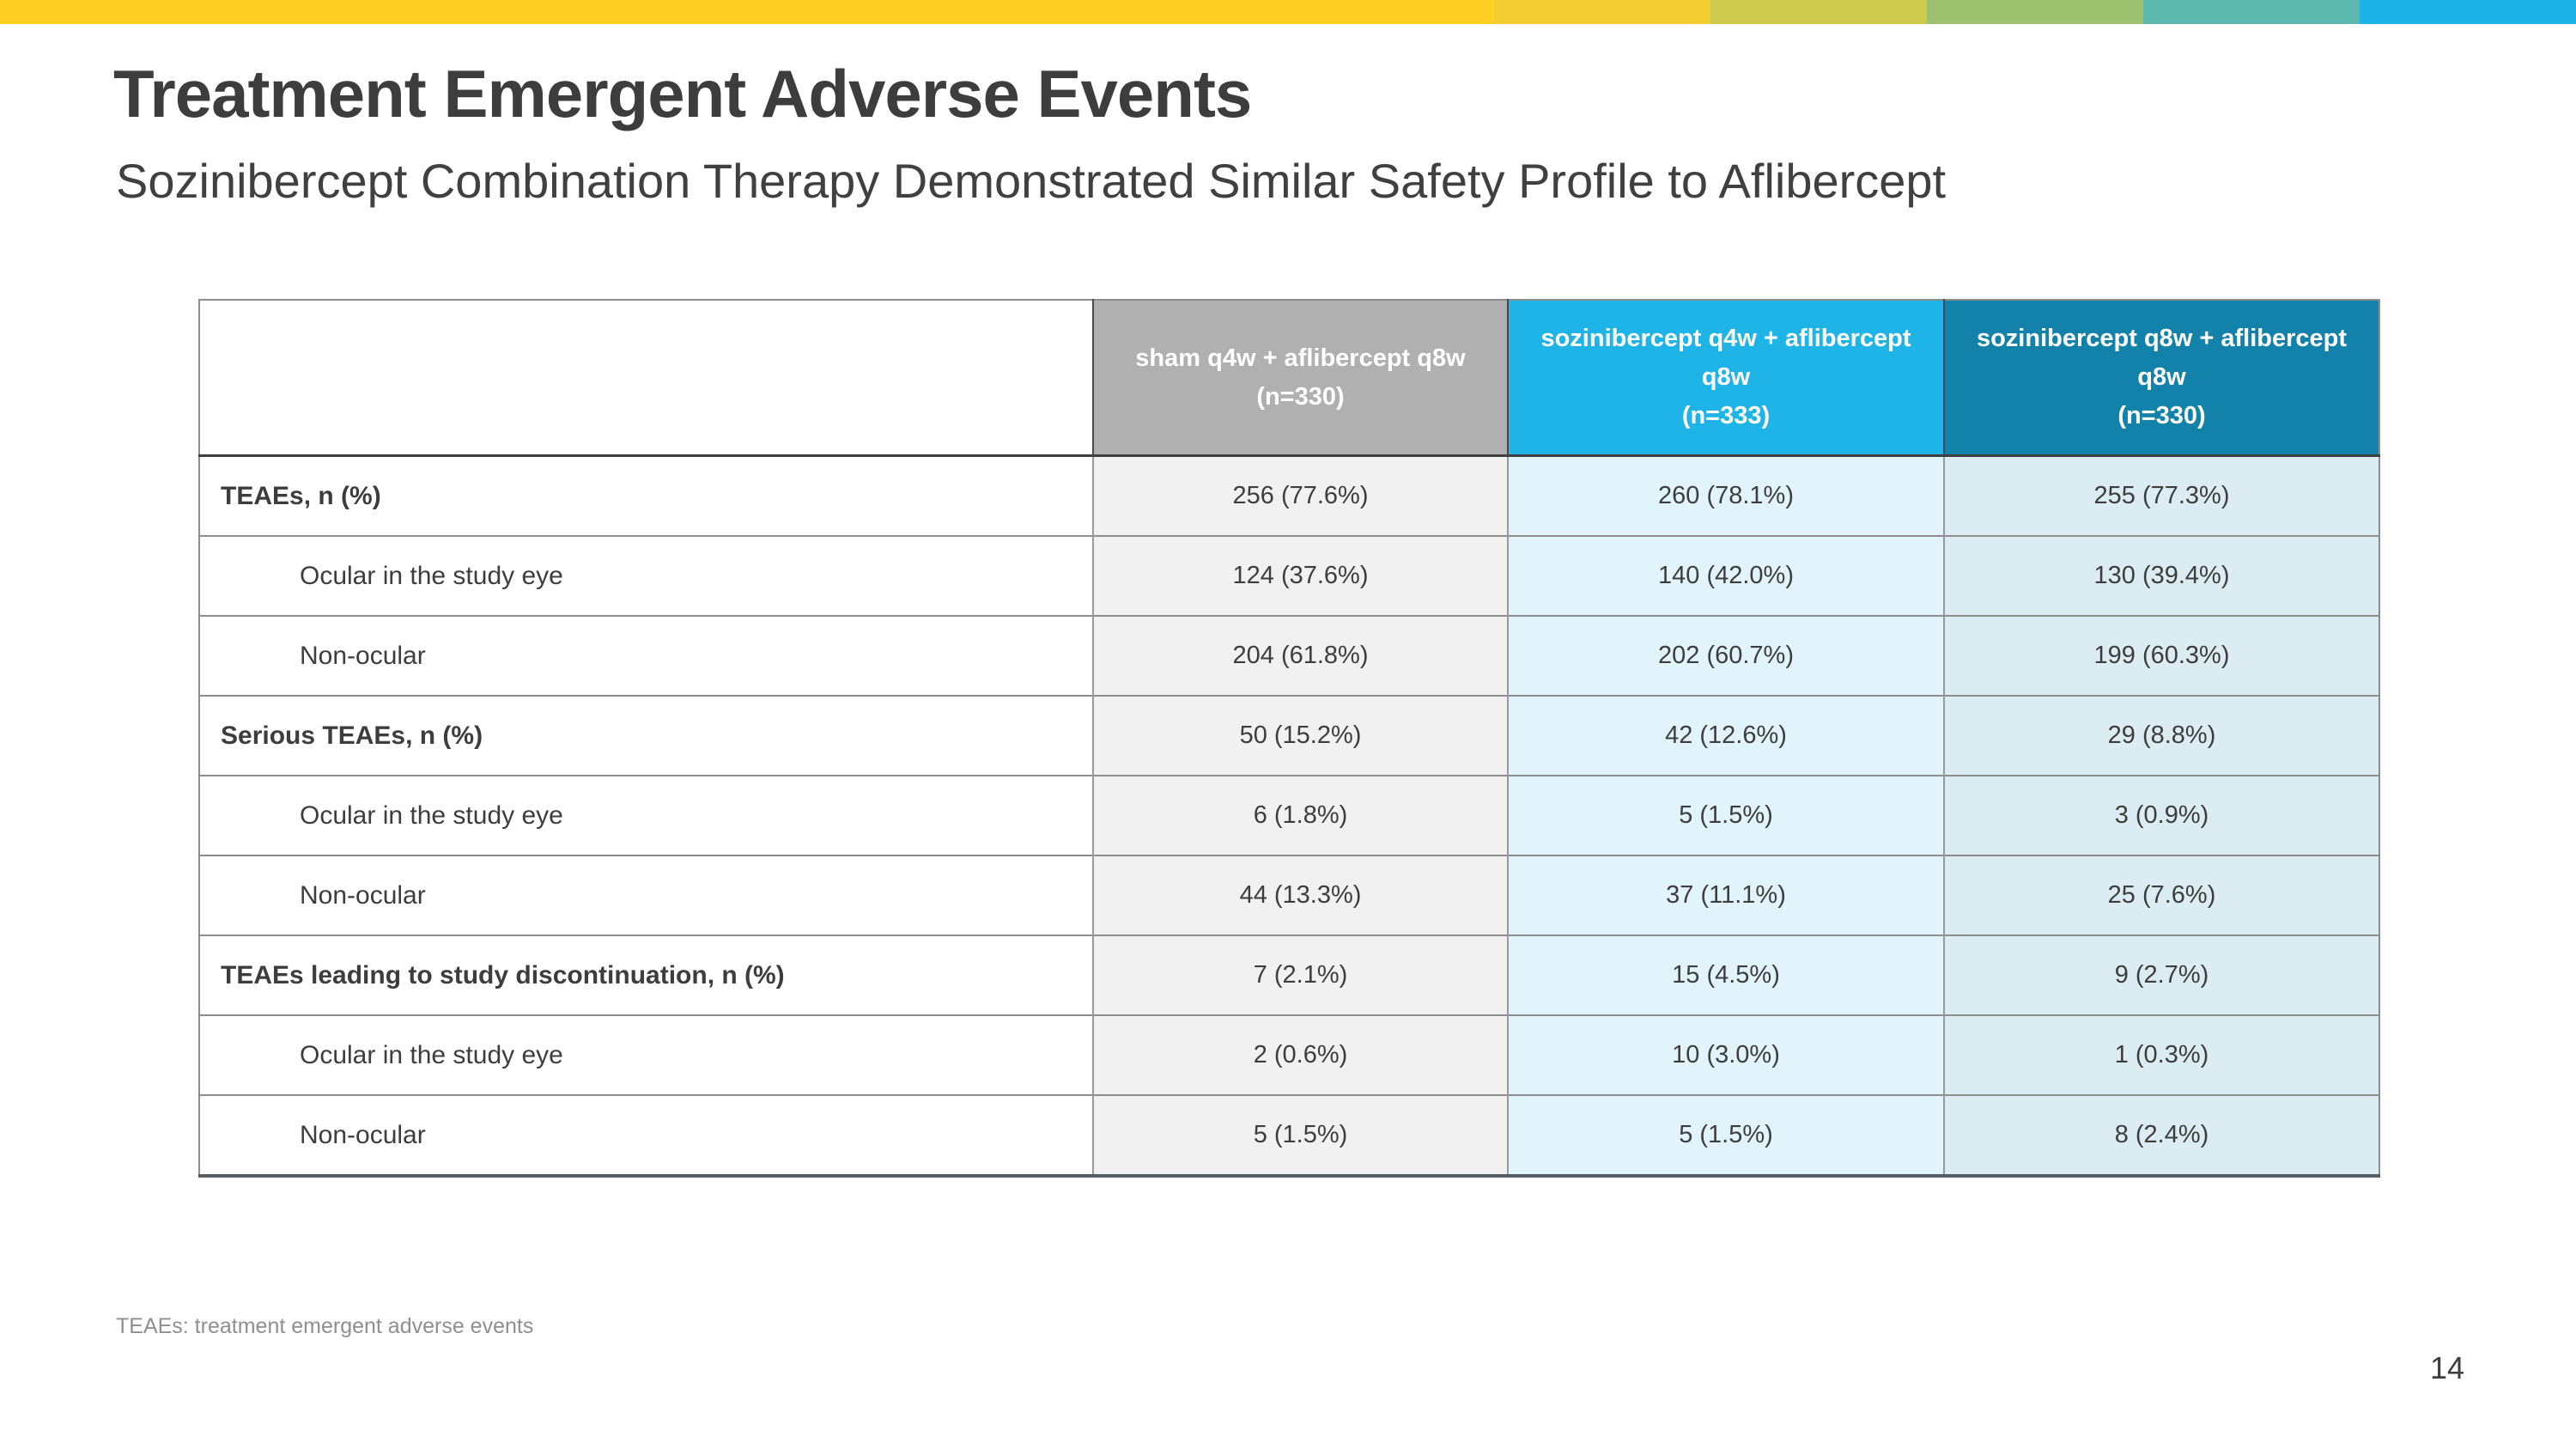  Describe the element at coordinates (2251, 12) in the screenshot. I see `accent-bar-segment-teal` at that location.